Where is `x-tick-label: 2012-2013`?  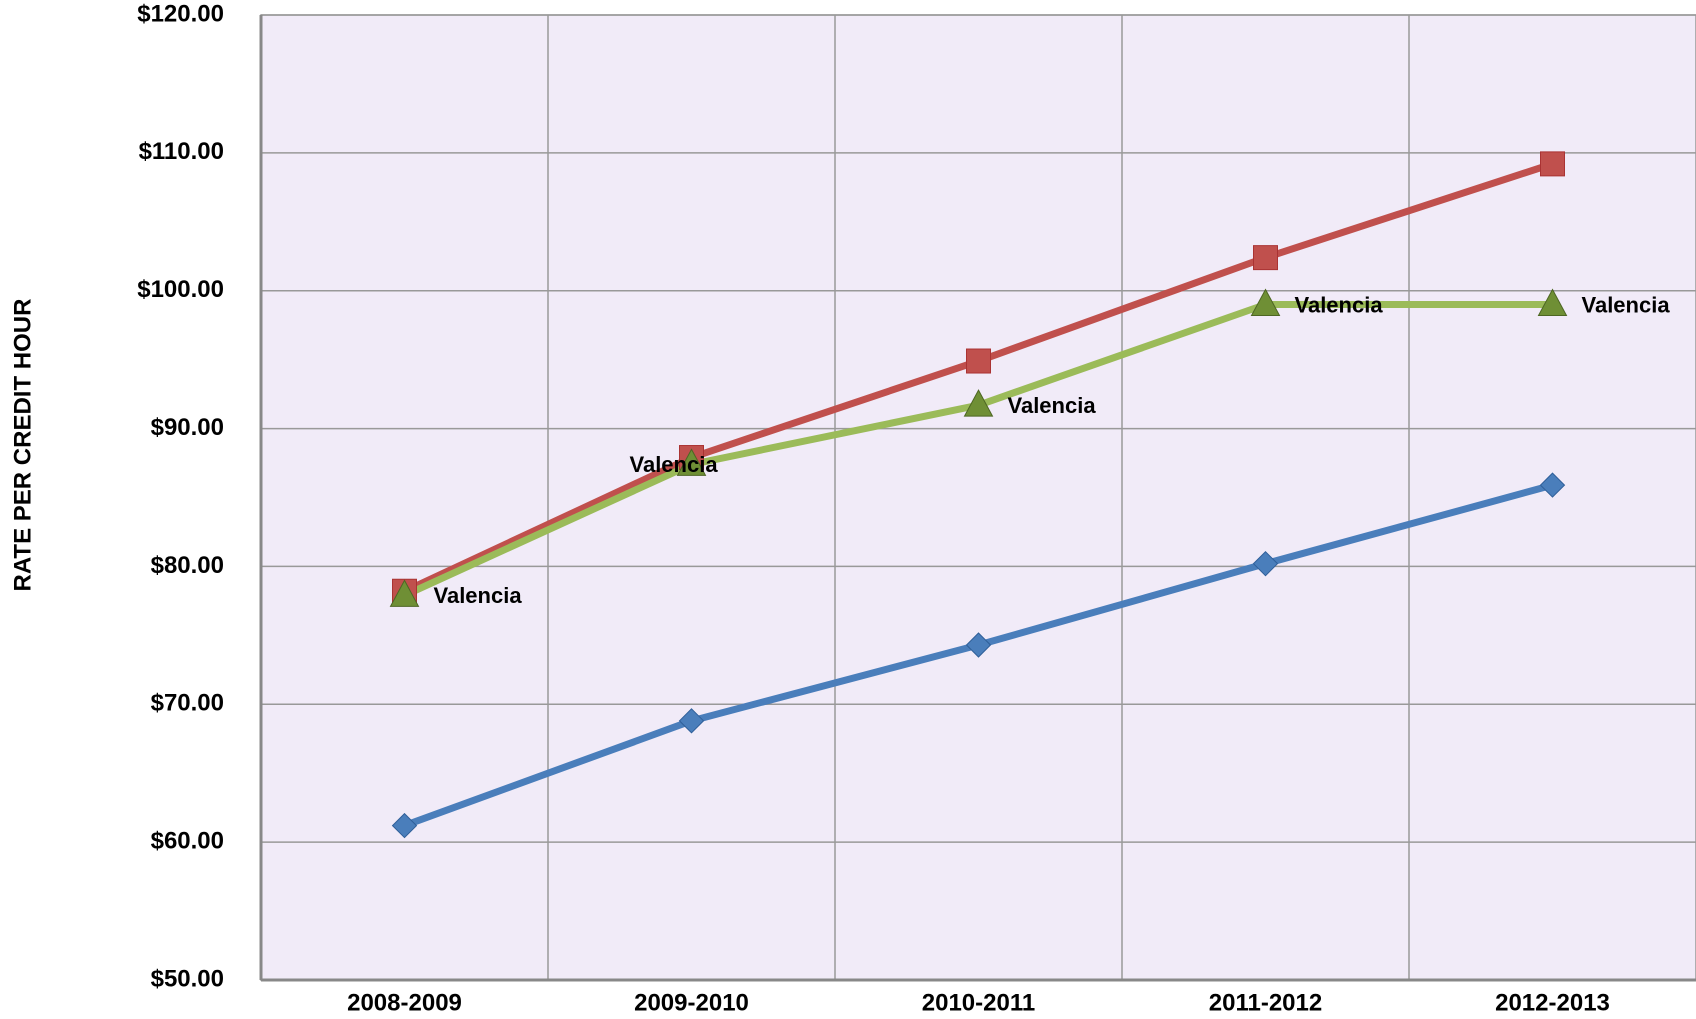 x-tick-label: 2012-2013 is located at coordinates (1552, 1002).